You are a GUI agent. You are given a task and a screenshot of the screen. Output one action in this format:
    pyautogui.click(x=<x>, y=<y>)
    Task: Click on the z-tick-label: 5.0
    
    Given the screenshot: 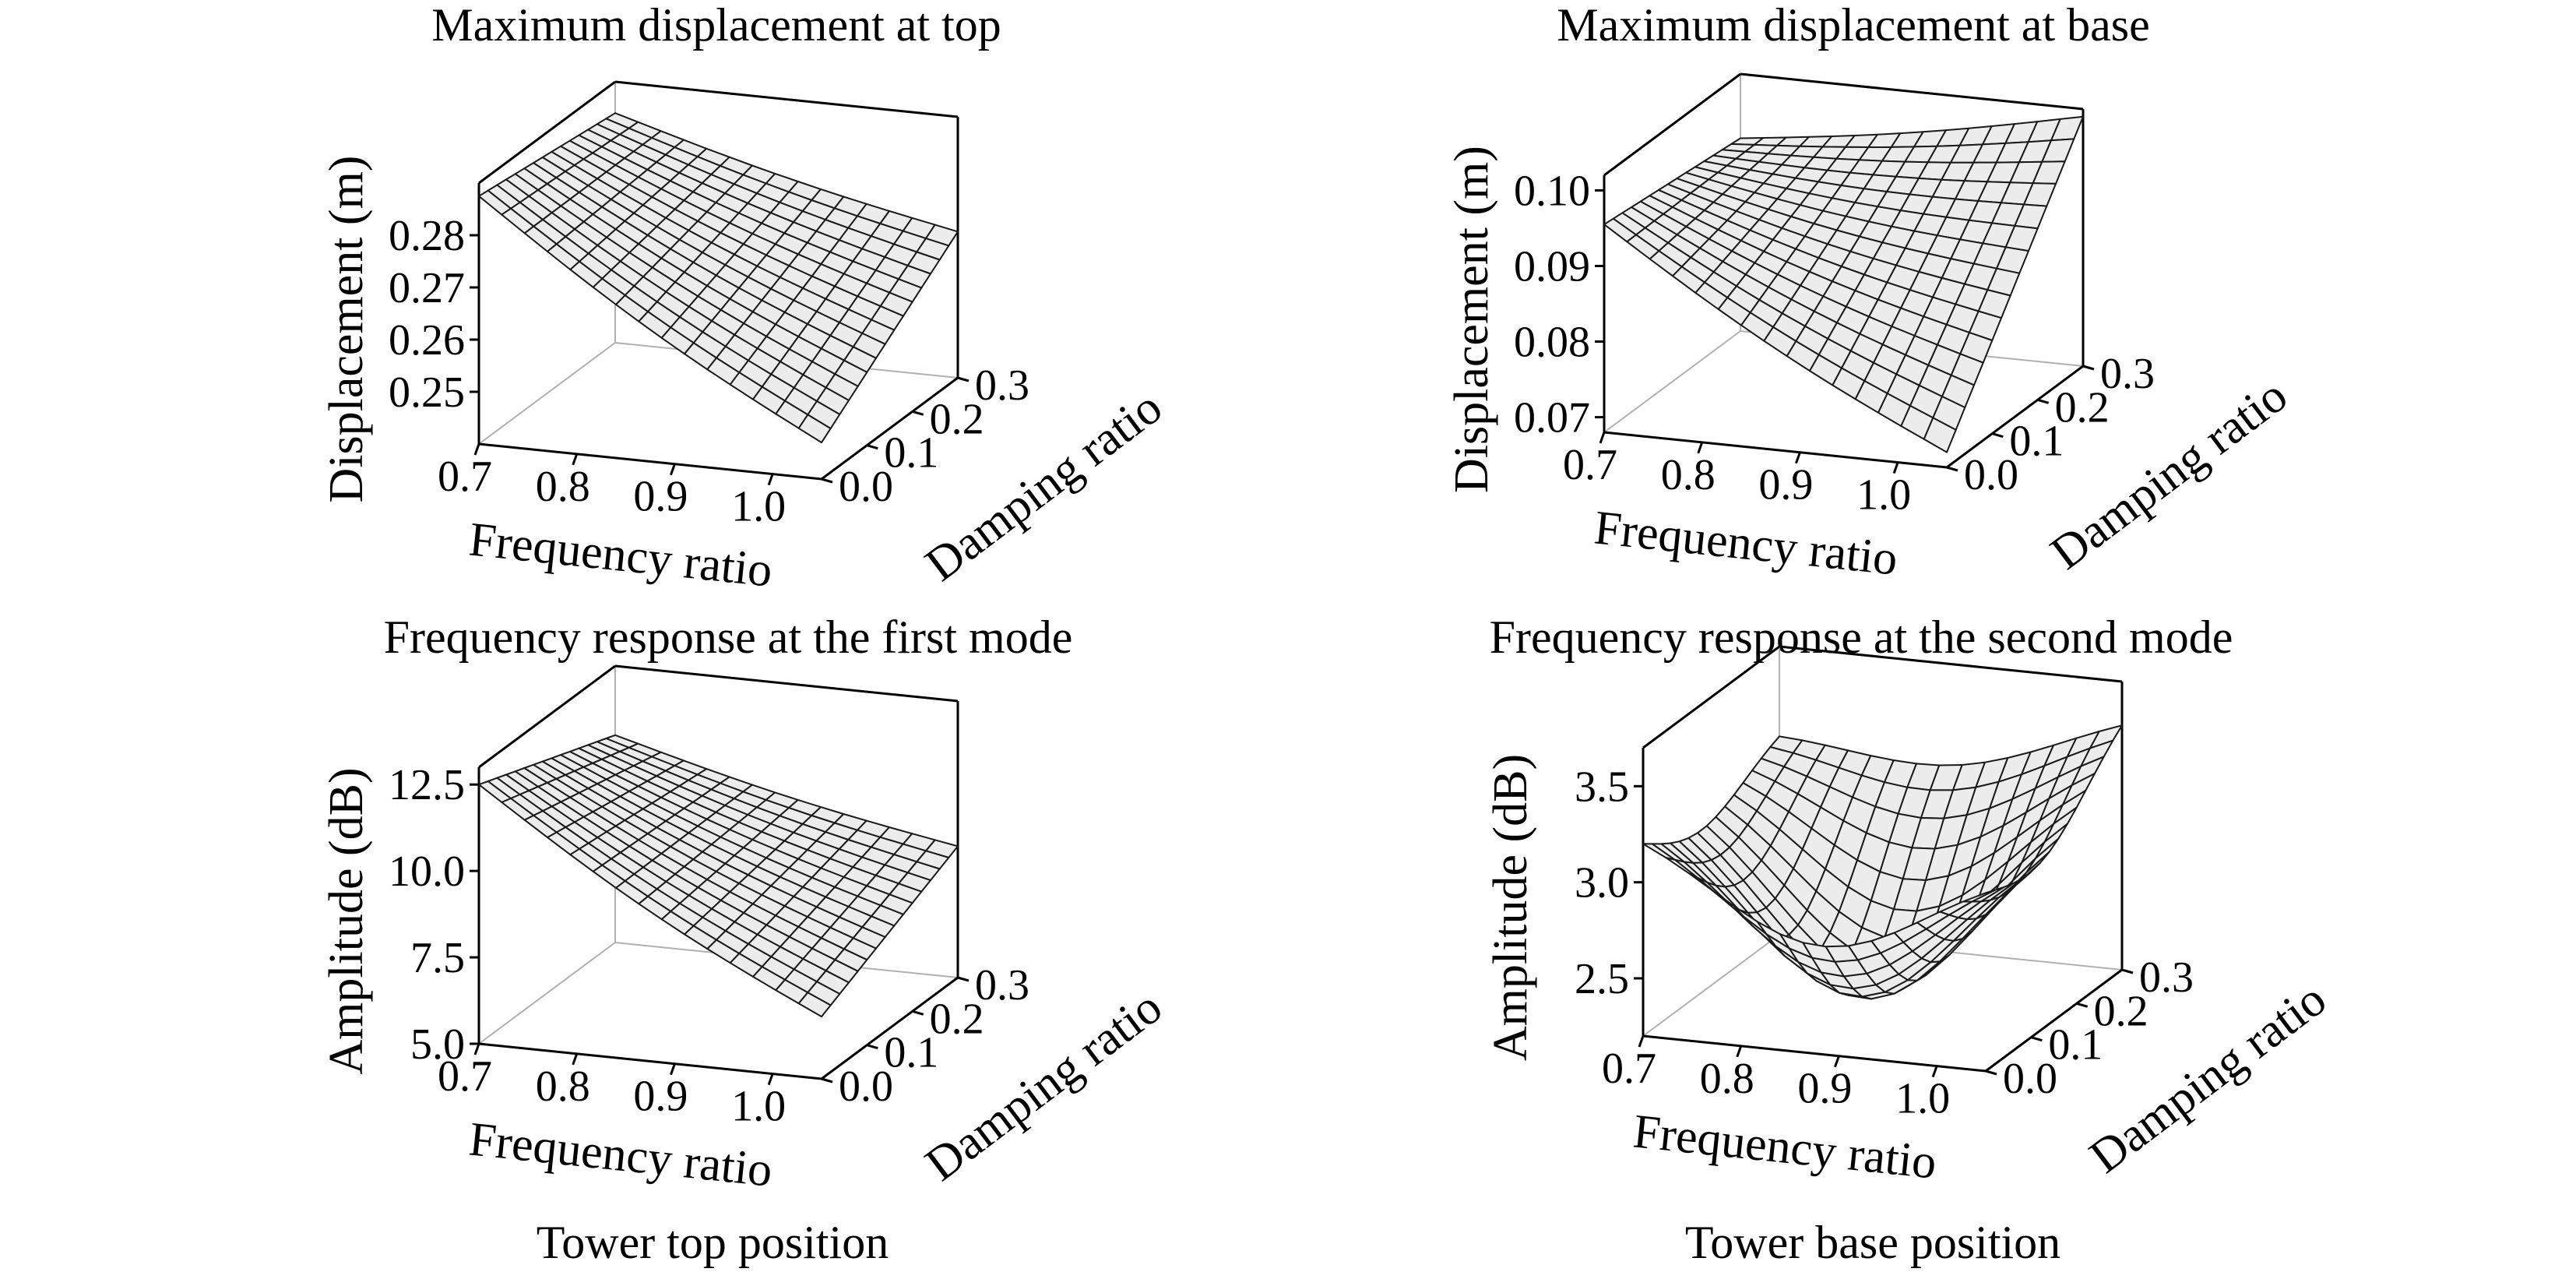 What is the action you would take?
    pyautogui.click(x=437, y=1044)
    